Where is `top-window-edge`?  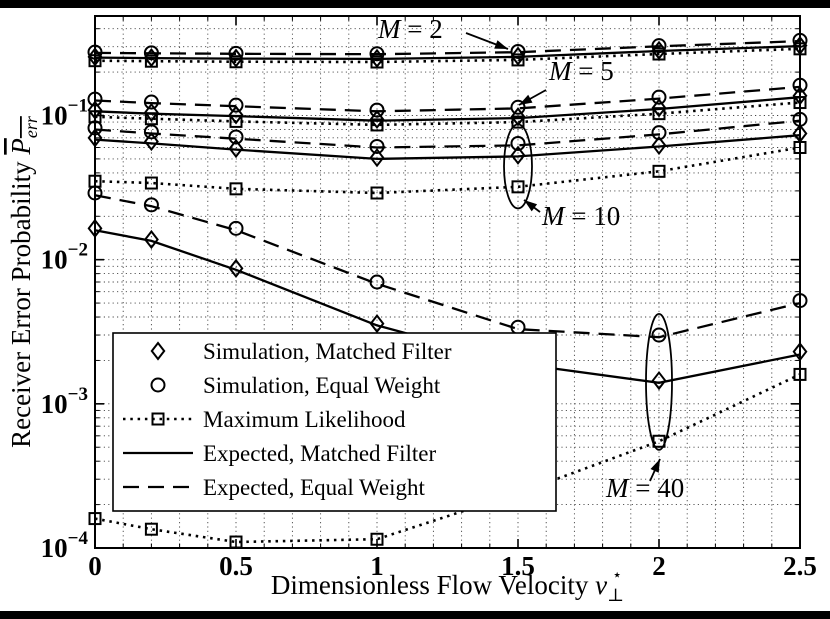
top-window-edge is located at coordinates (415, 4).